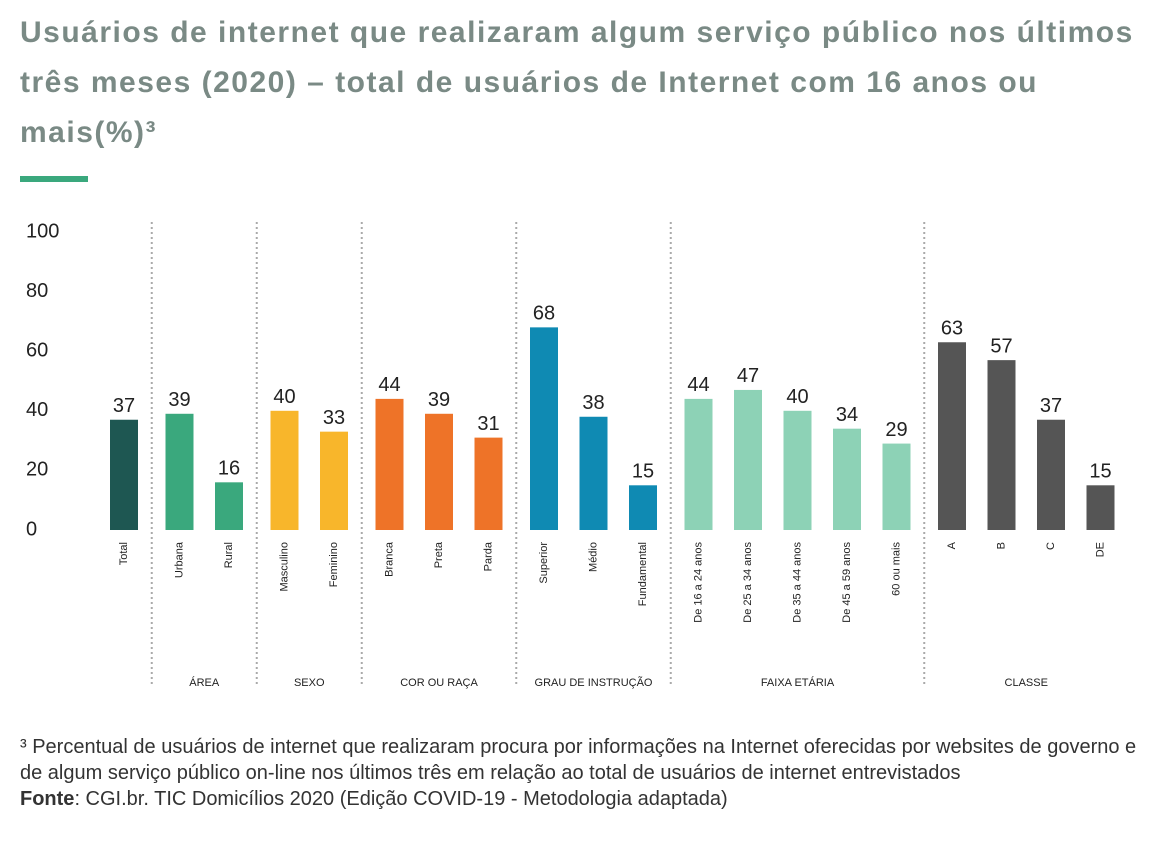 This screenshot has height=849, width=1174. I want to click on y-tick-label: 40, so click(37, 410).